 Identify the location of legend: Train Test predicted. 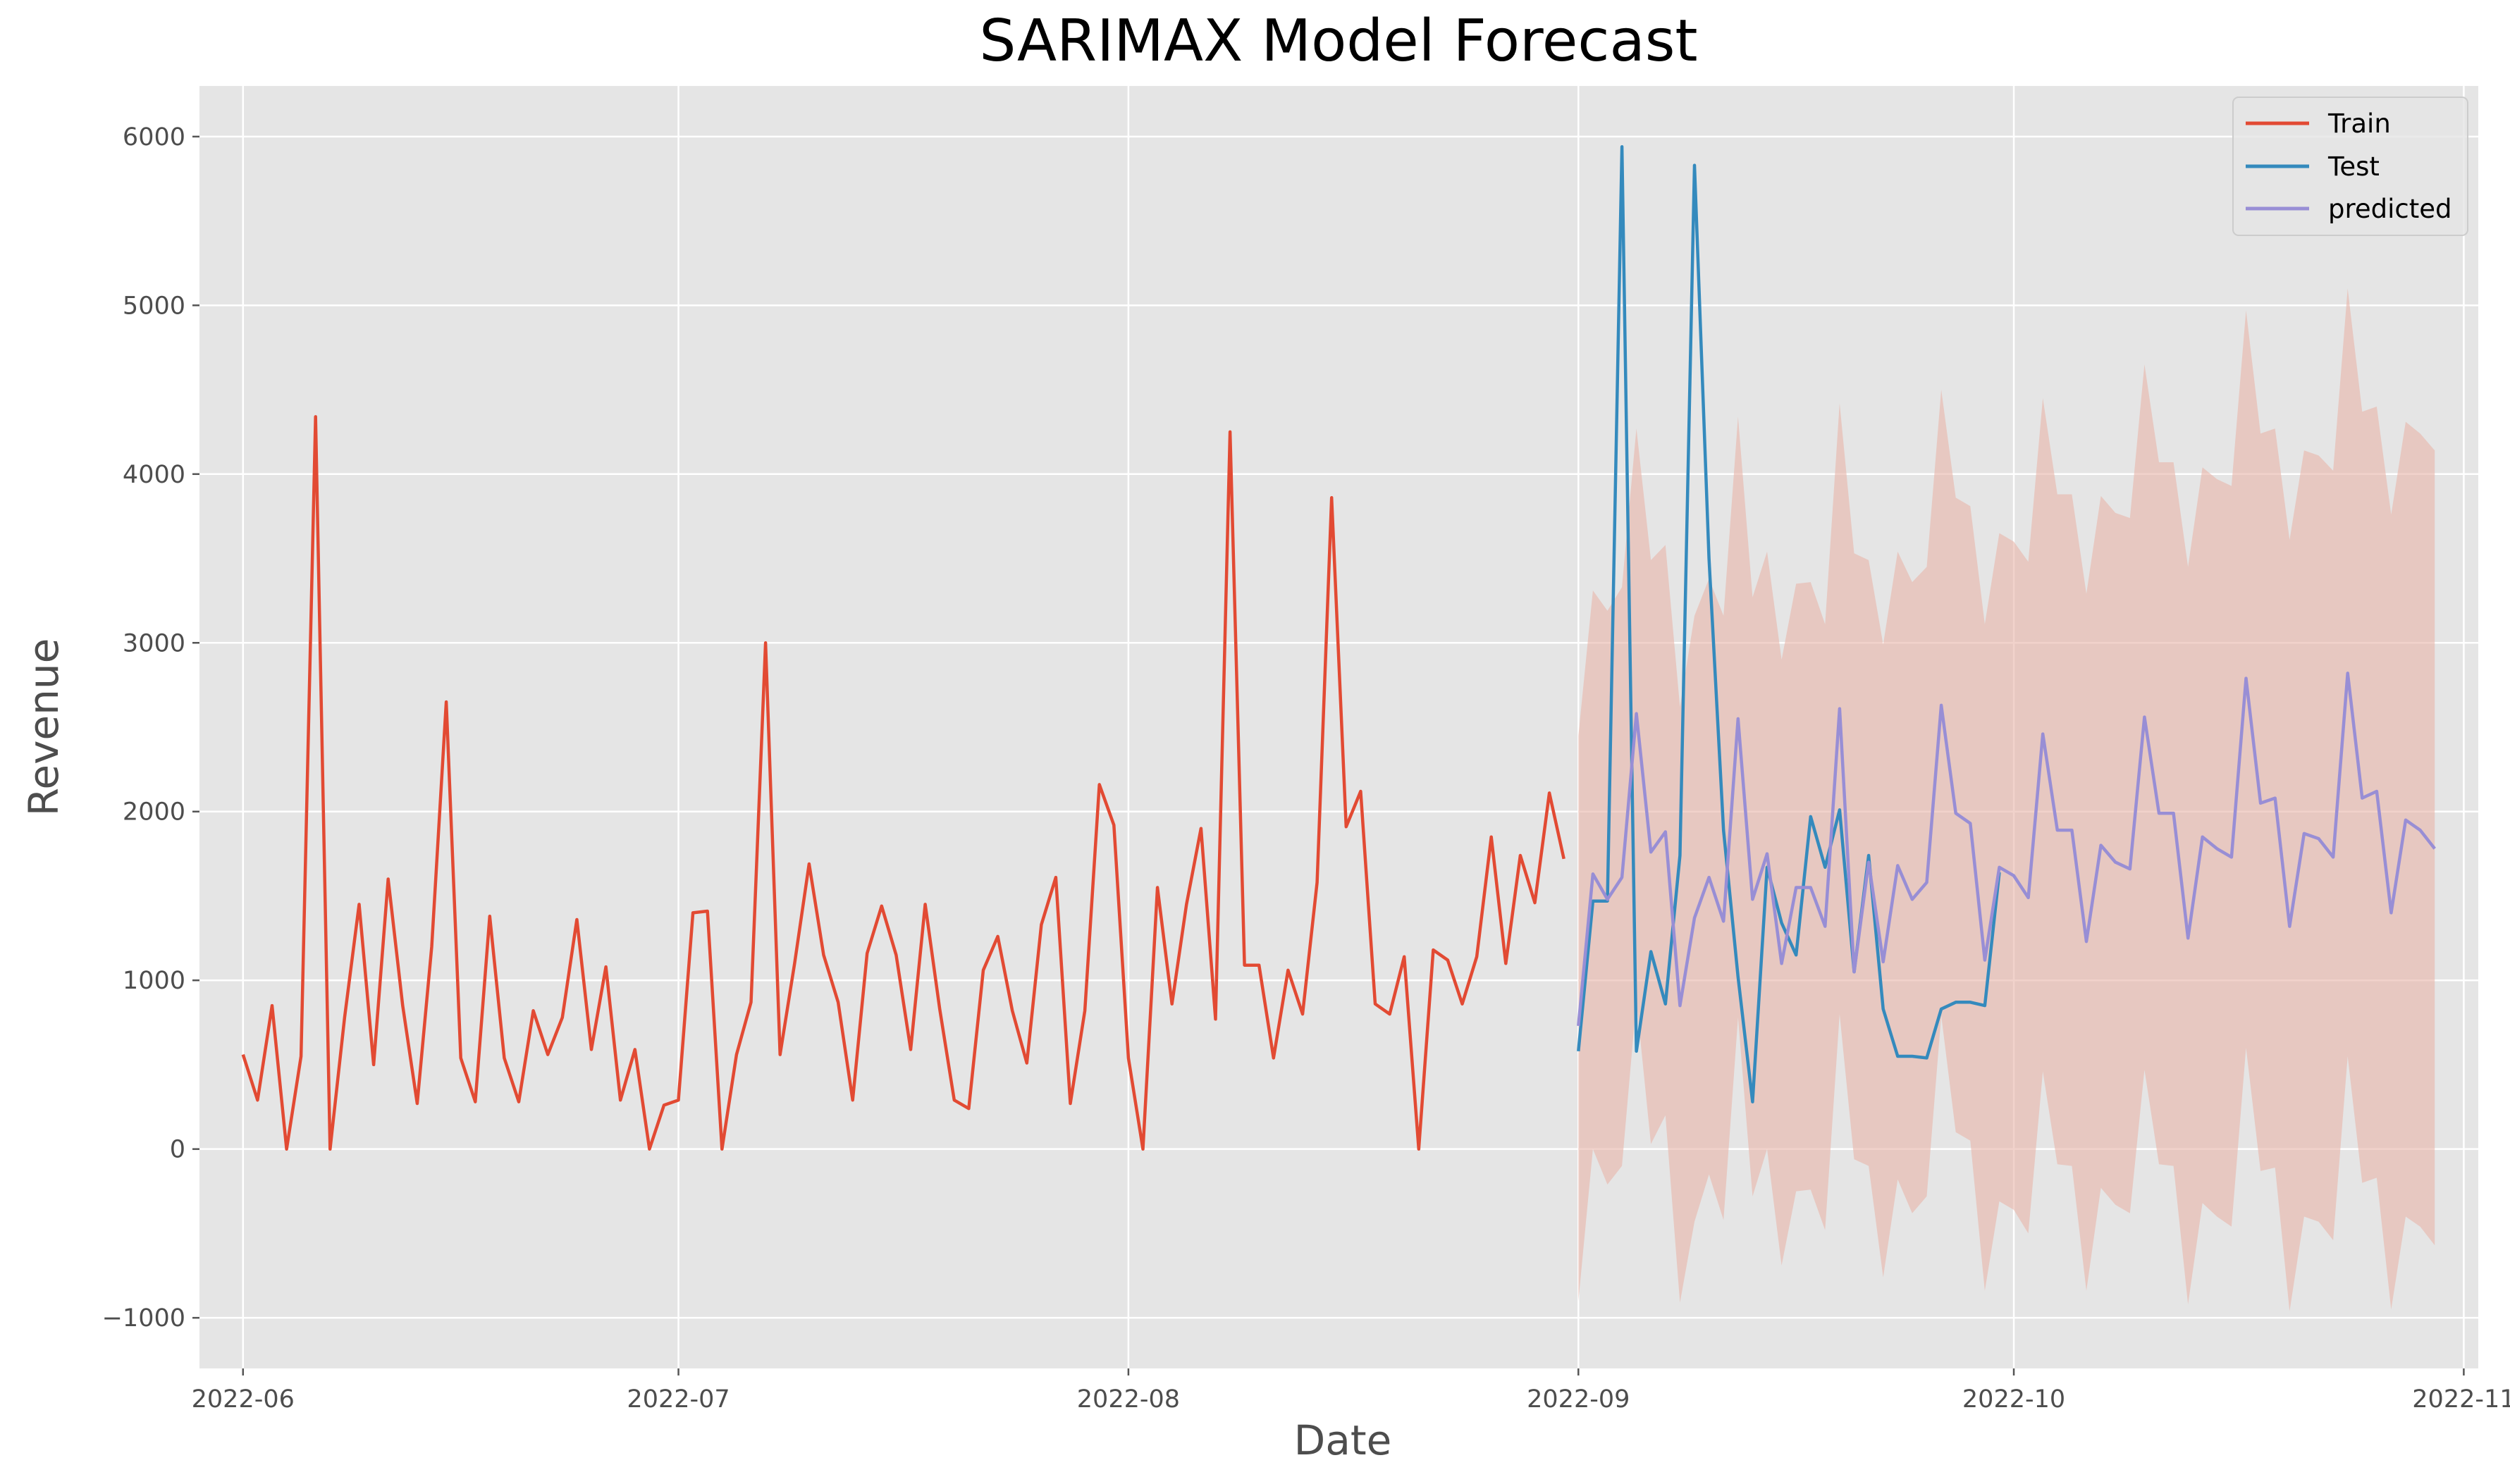
(2350, 166).